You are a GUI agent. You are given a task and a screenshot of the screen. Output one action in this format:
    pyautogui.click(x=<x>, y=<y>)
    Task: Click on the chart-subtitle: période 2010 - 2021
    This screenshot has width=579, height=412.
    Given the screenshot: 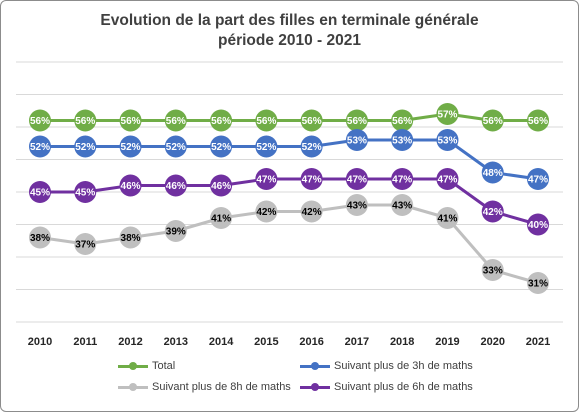 What is the action you would take?
    pyautogui.click(x=289, y=40)
    